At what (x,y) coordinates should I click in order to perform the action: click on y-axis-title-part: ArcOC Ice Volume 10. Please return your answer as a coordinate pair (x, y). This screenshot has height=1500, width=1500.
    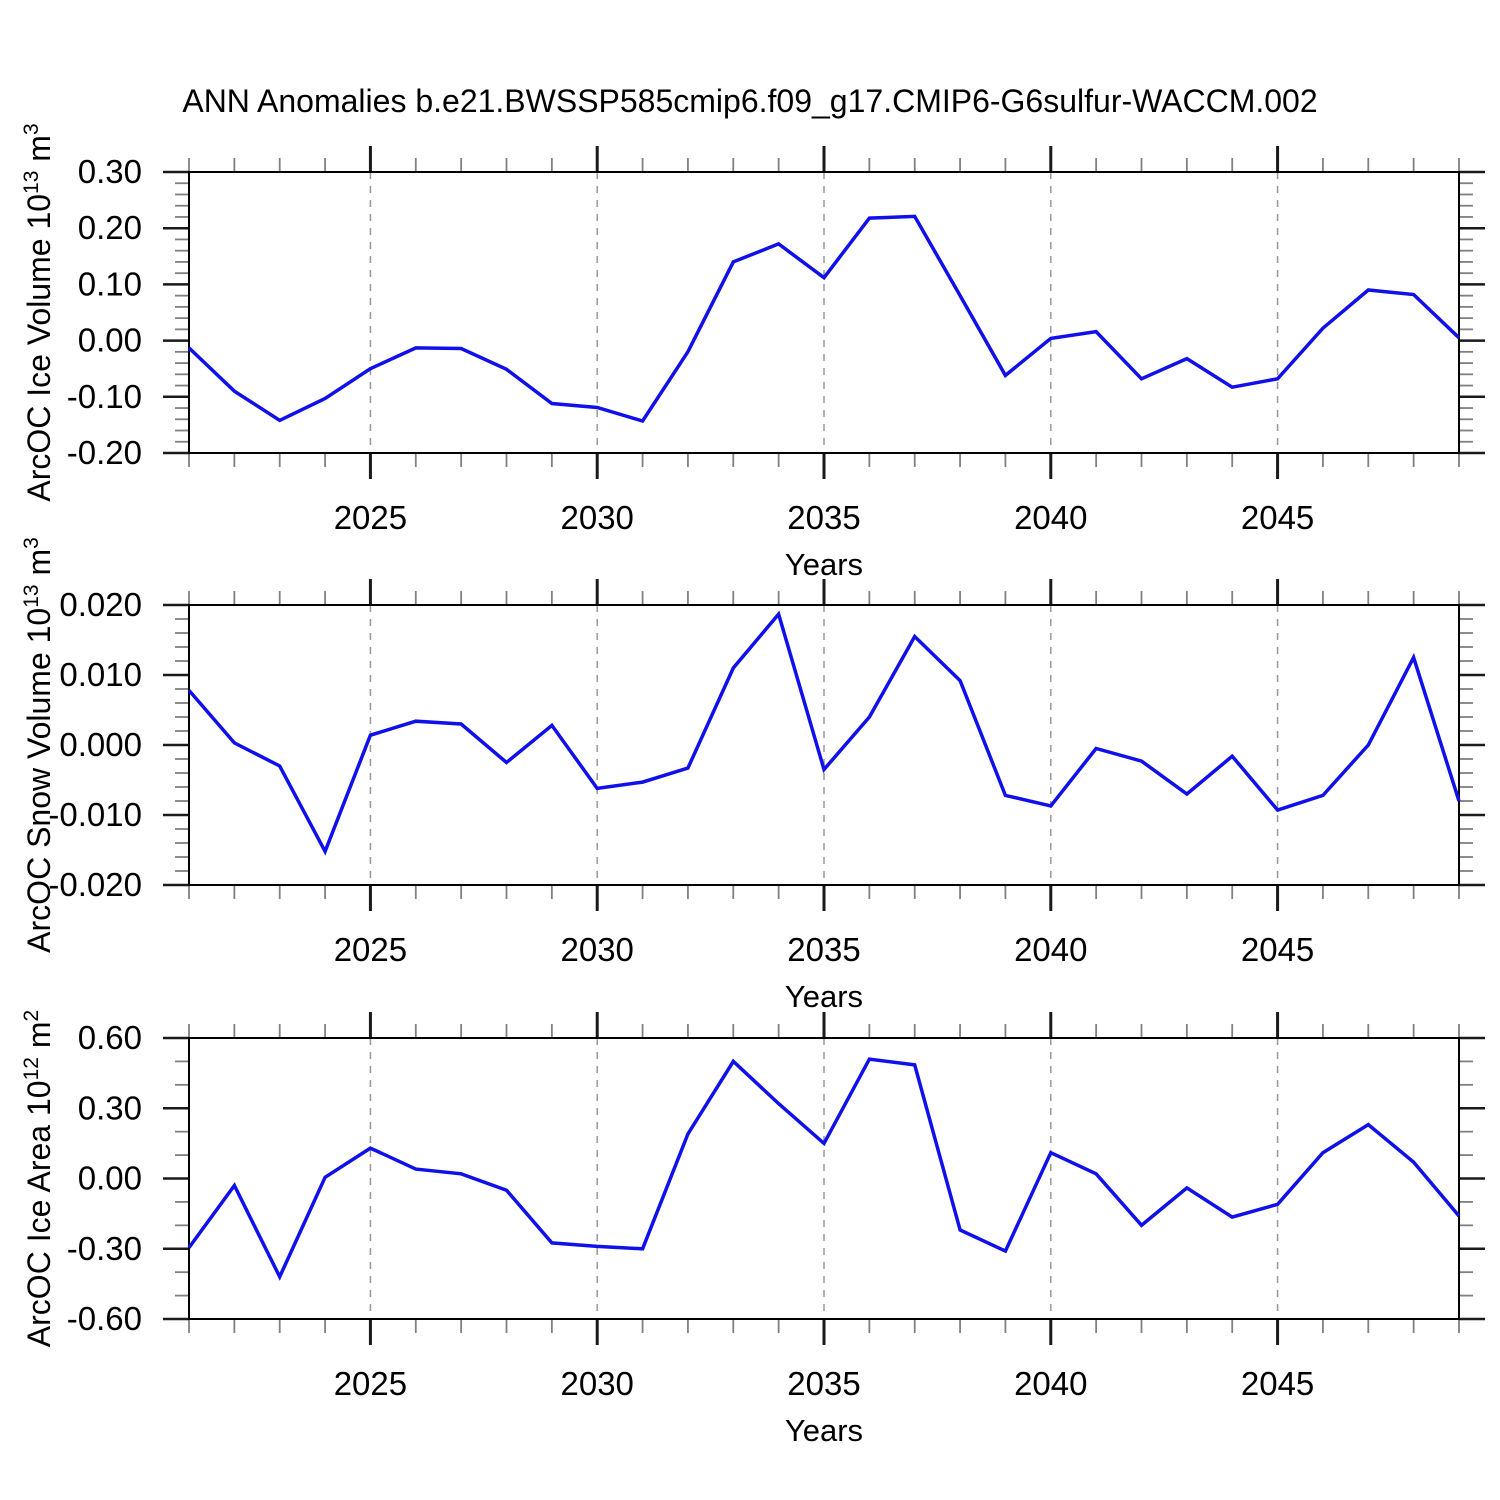
    Looking at the image, I should click on (39, 348).